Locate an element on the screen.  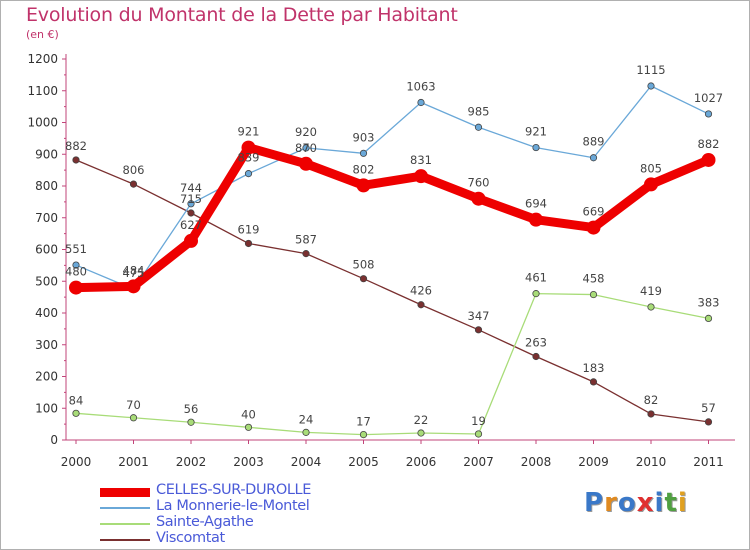
y-tick-label: 400 is located at coordinates (46, 313).